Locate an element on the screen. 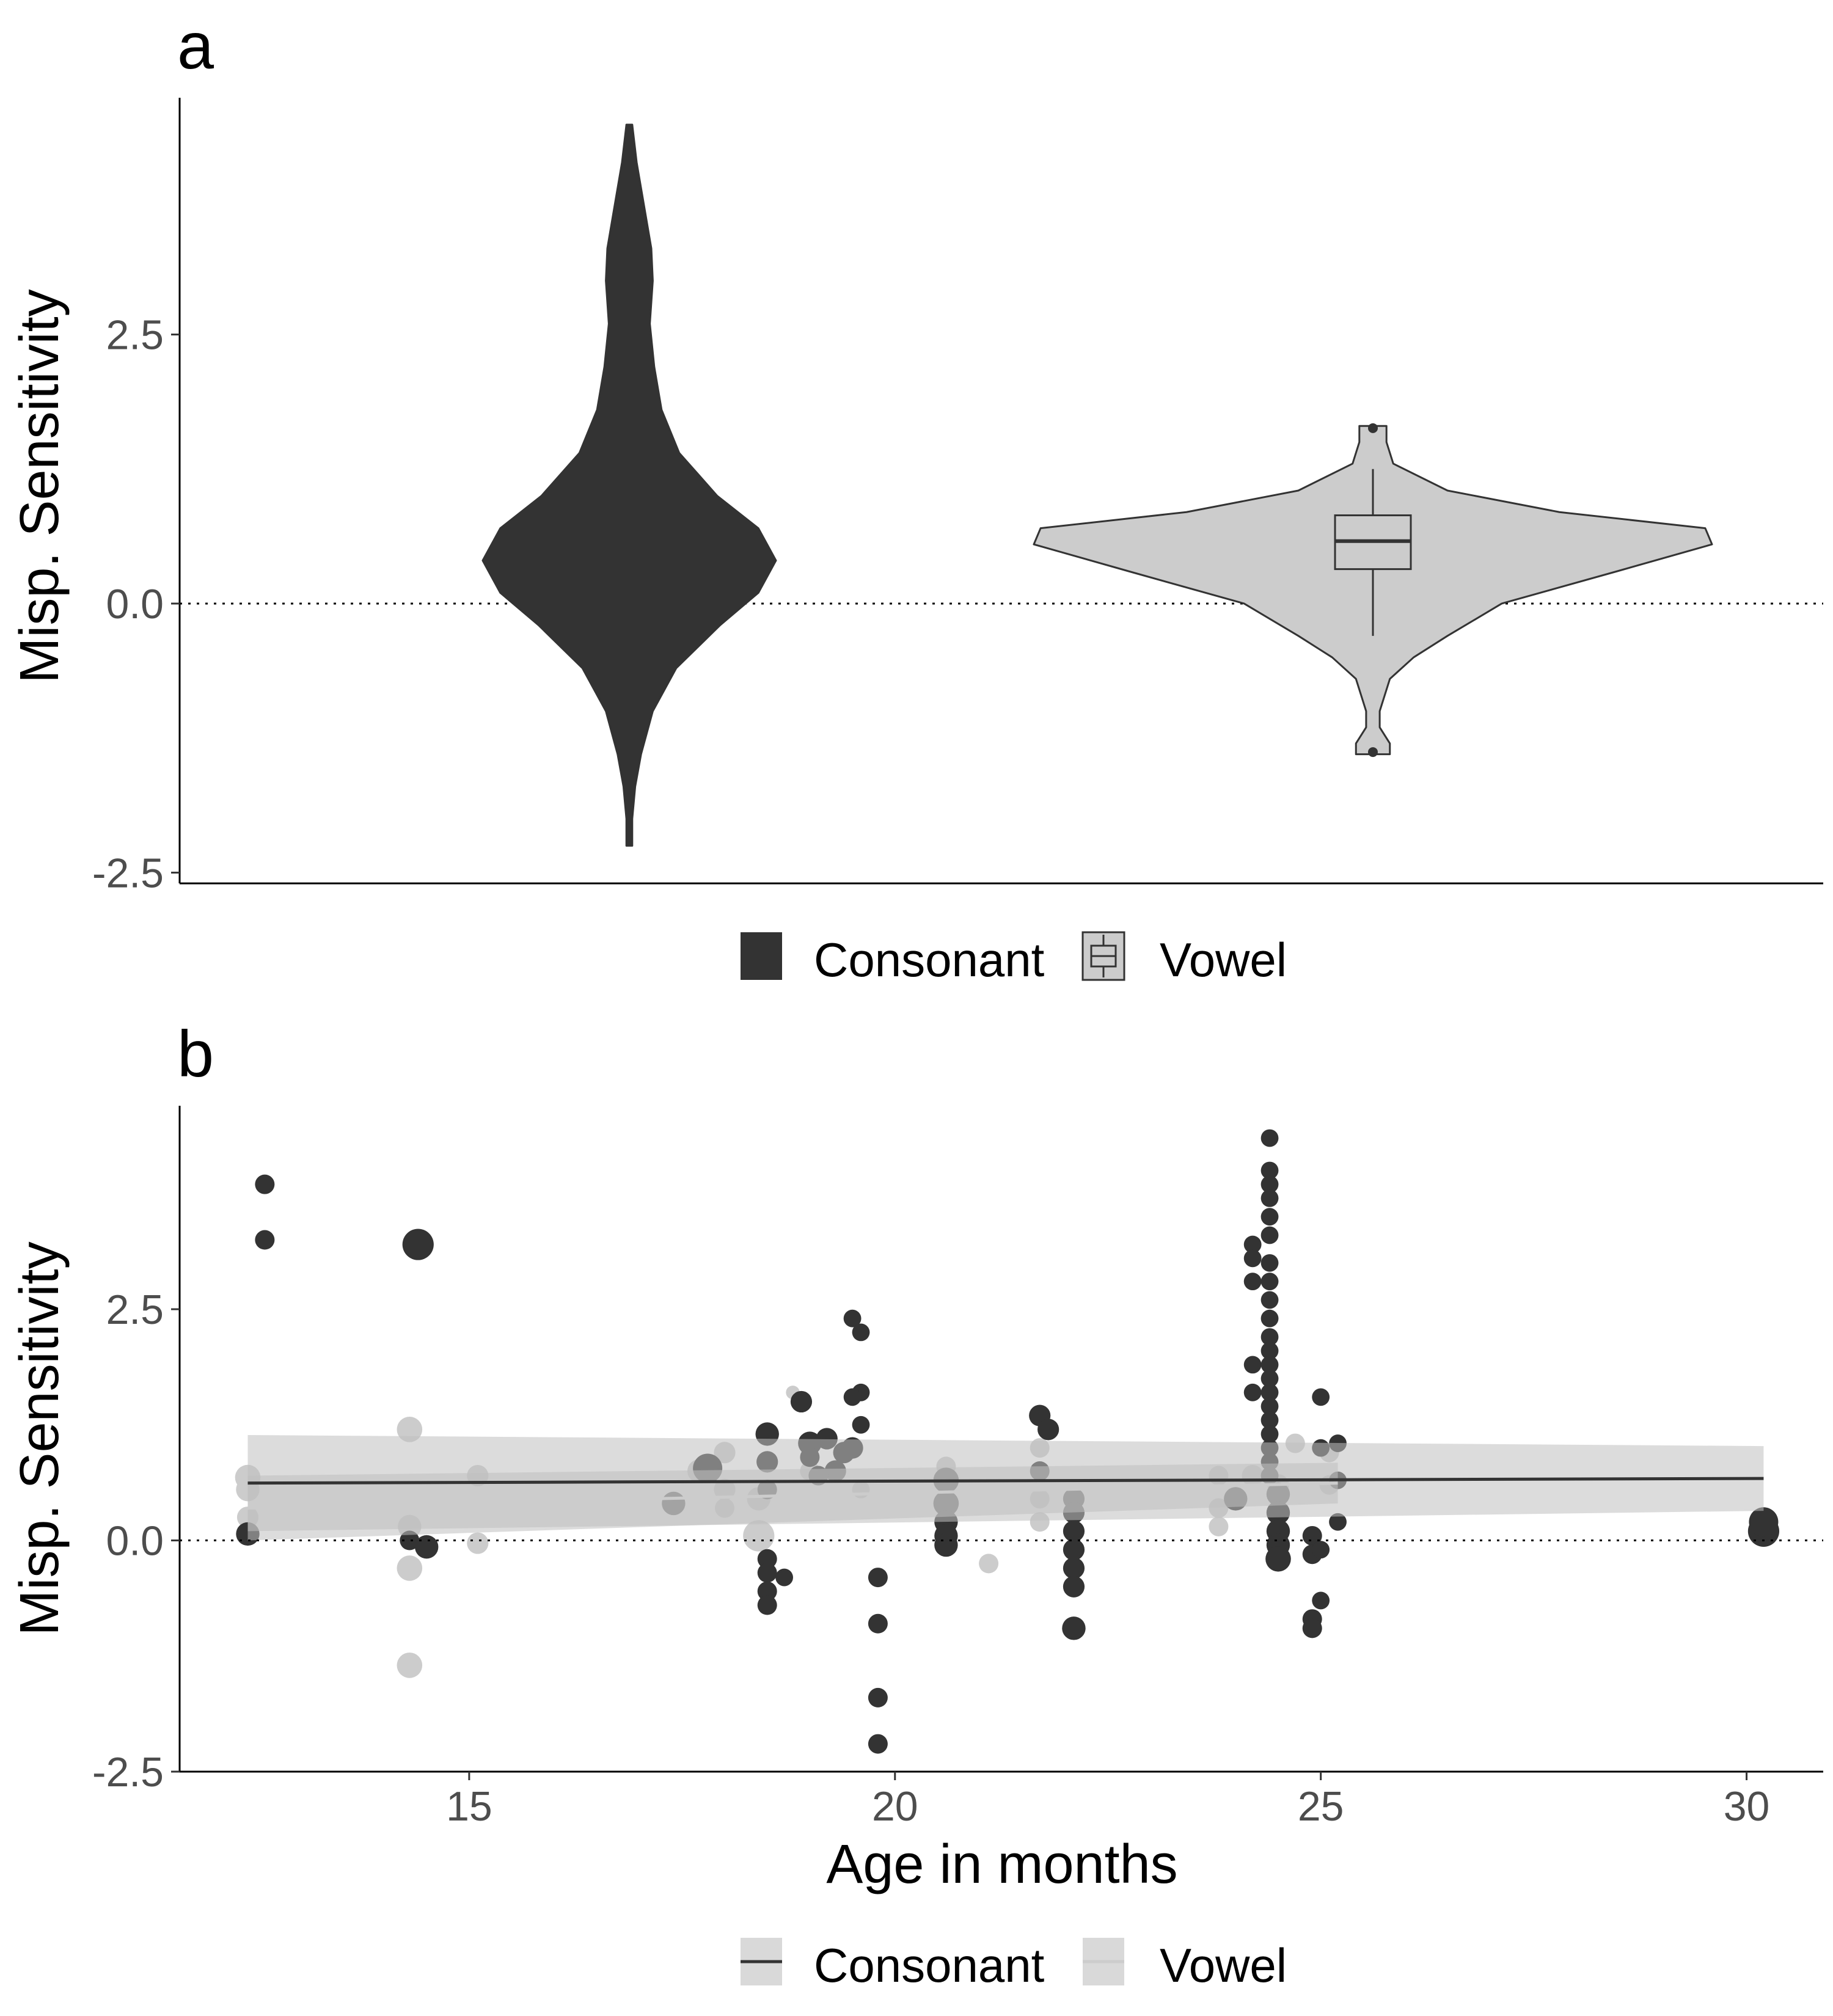 The image size is (1833, 2016). trend-line-consonant is located at coordinates (1005, 1481).